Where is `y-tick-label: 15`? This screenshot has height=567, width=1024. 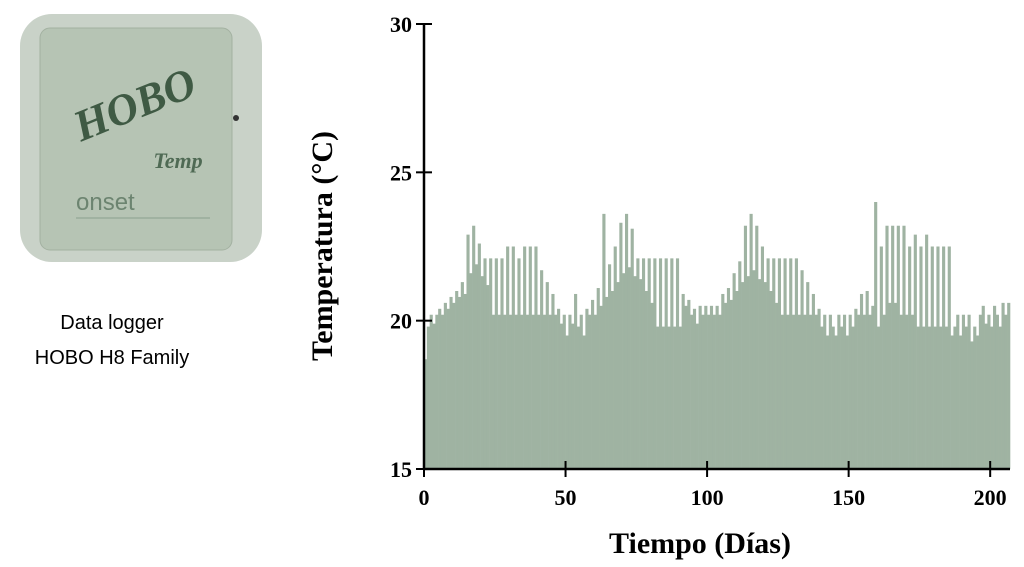
y-tick-label: 15 is located at coordinates (401, 469).